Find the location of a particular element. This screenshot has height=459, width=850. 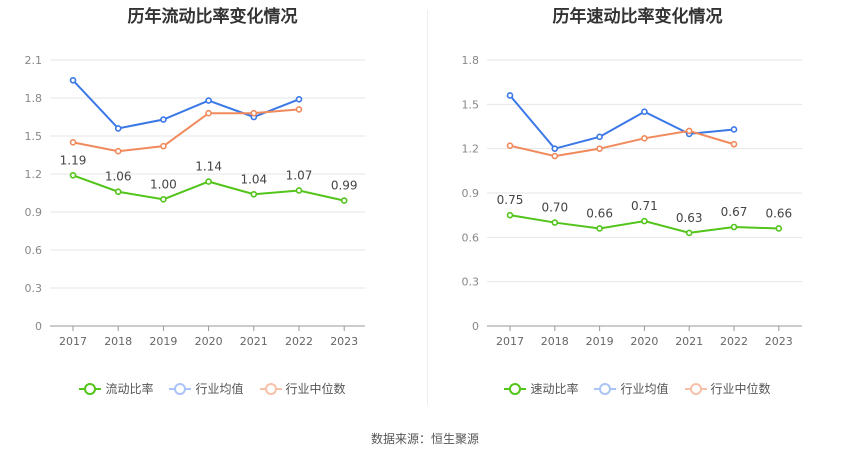

data-label: 1.04 is located at coordinates (253, 179).